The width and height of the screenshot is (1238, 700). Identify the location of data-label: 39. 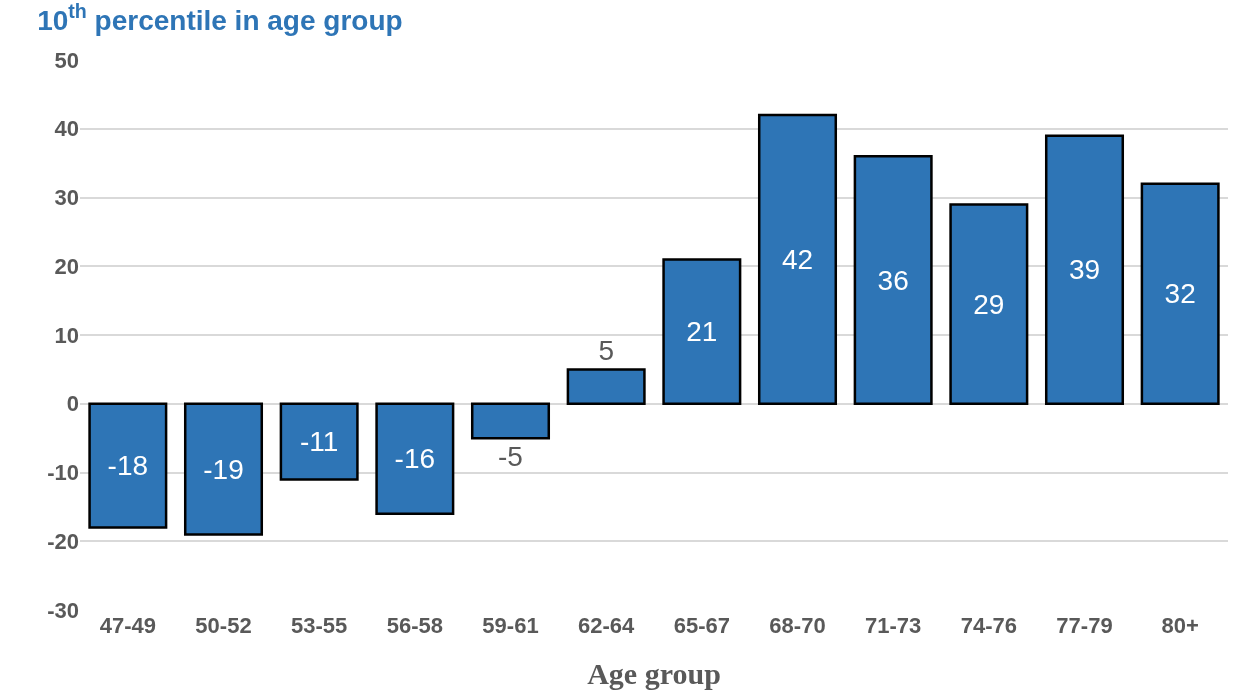
(1084, 270).